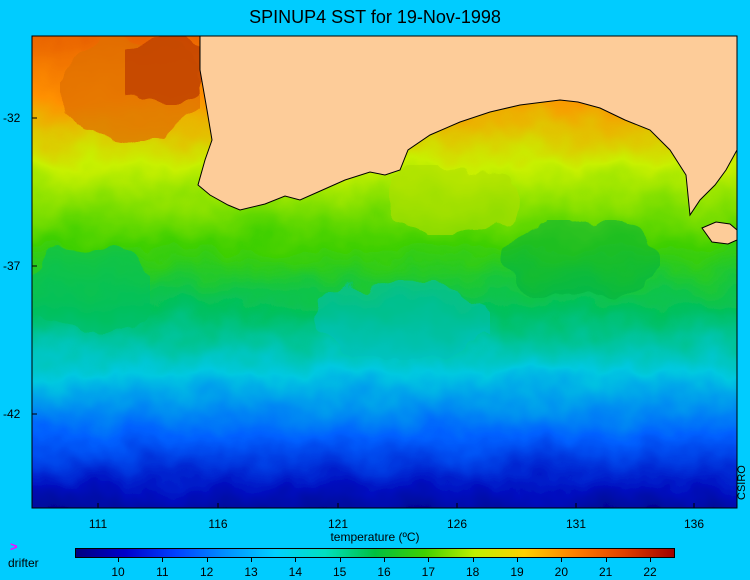 The image size is (750, 580). What do you see at coordinates (384, 572) in the screenshot?
I see `colorbar-tick-label: 16` at bounding box center [384, 572].